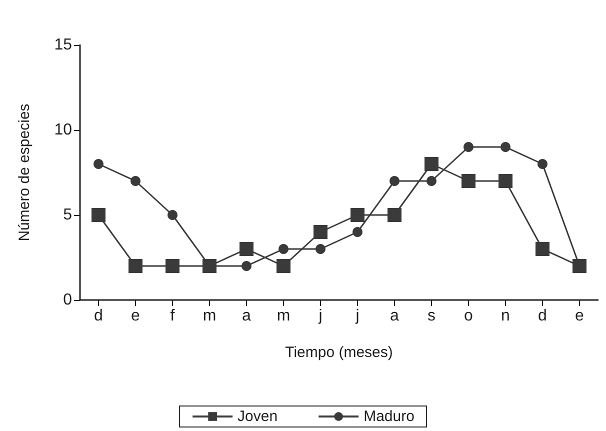  What do you see at coordinates (432, 316) in the screenshot?
I see `x-tick-label: s` at bounding box center [432, 316].